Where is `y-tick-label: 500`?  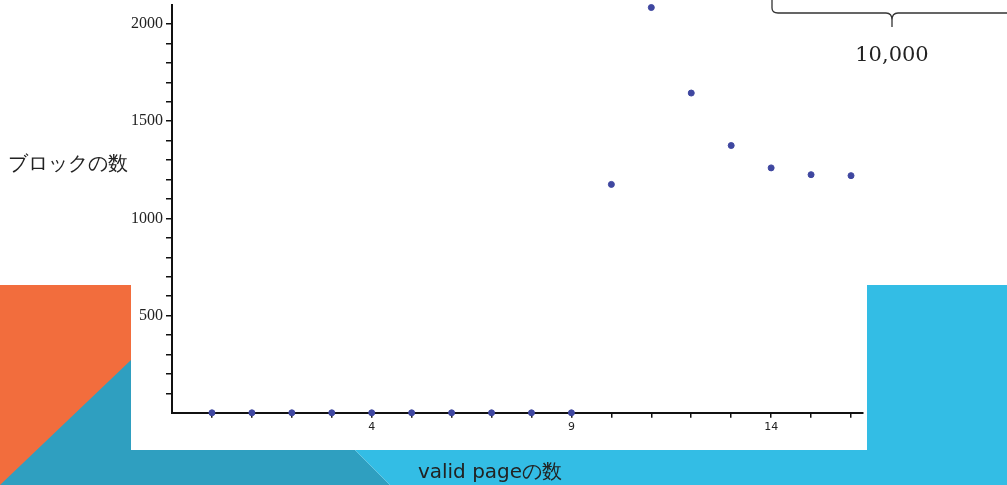
y-tick-label: 500 is located at coordinates (151, 314).